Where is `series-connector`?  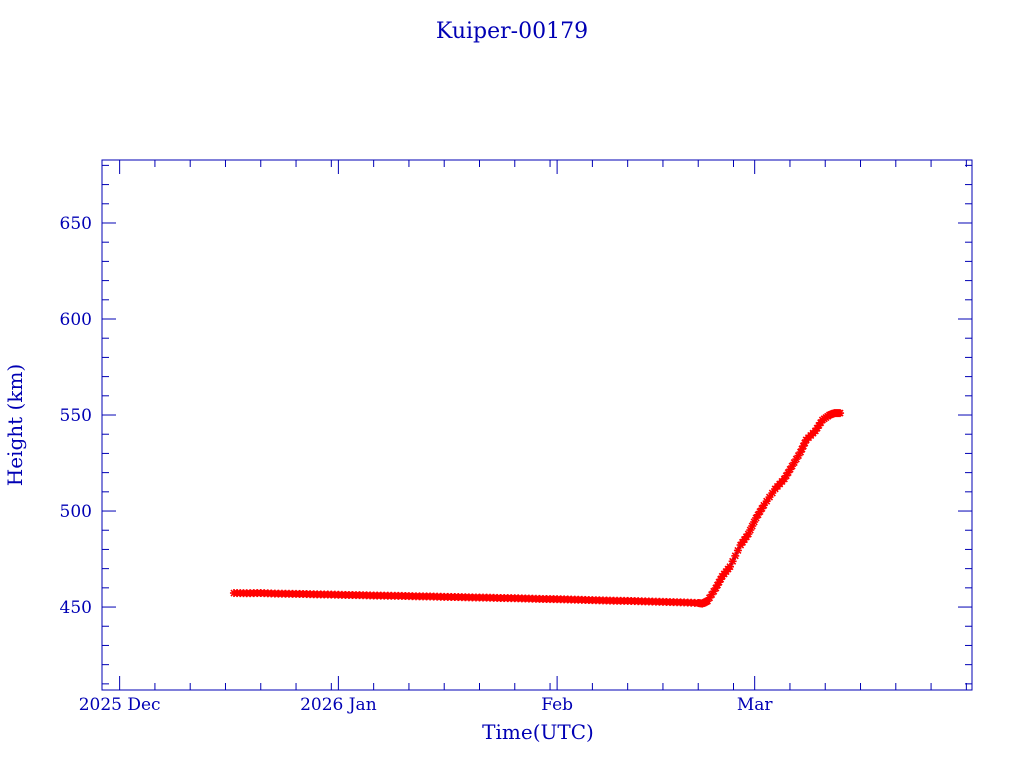 series-connector is located at coordinates (537, 508).